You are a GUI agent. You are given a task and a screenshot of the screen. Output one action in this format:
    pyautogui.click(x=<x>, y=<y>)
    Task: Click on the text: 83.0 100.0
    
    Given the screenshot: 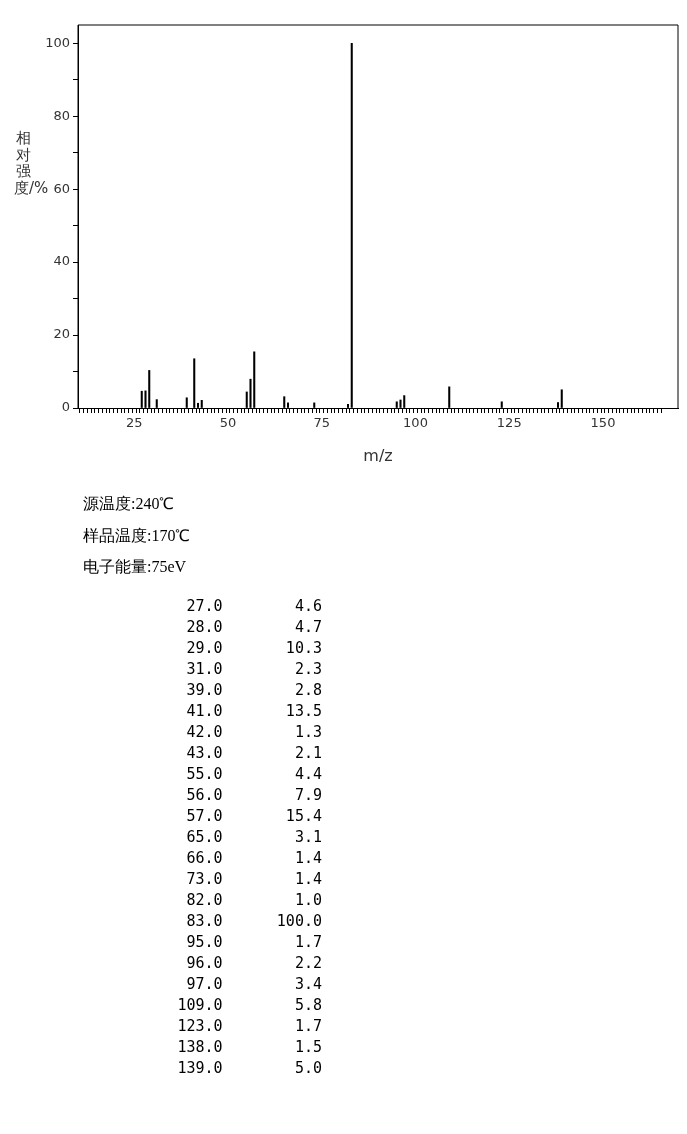 What is the action you would take?
    pyautogui.click(x=254, y=921)
    